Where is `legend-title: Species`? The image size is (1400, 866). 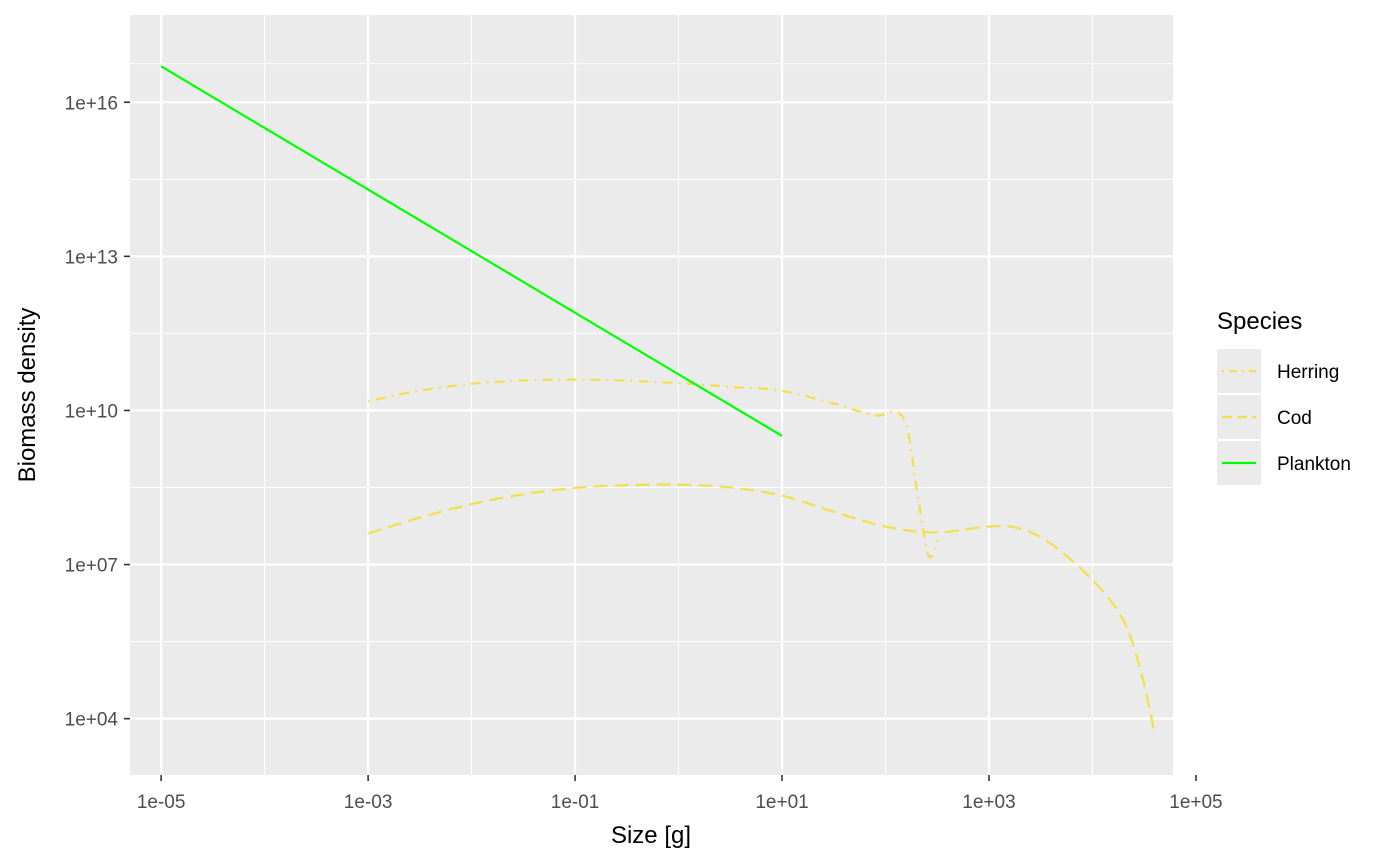
legend-title: Species is located at coordinates (1259, 321).